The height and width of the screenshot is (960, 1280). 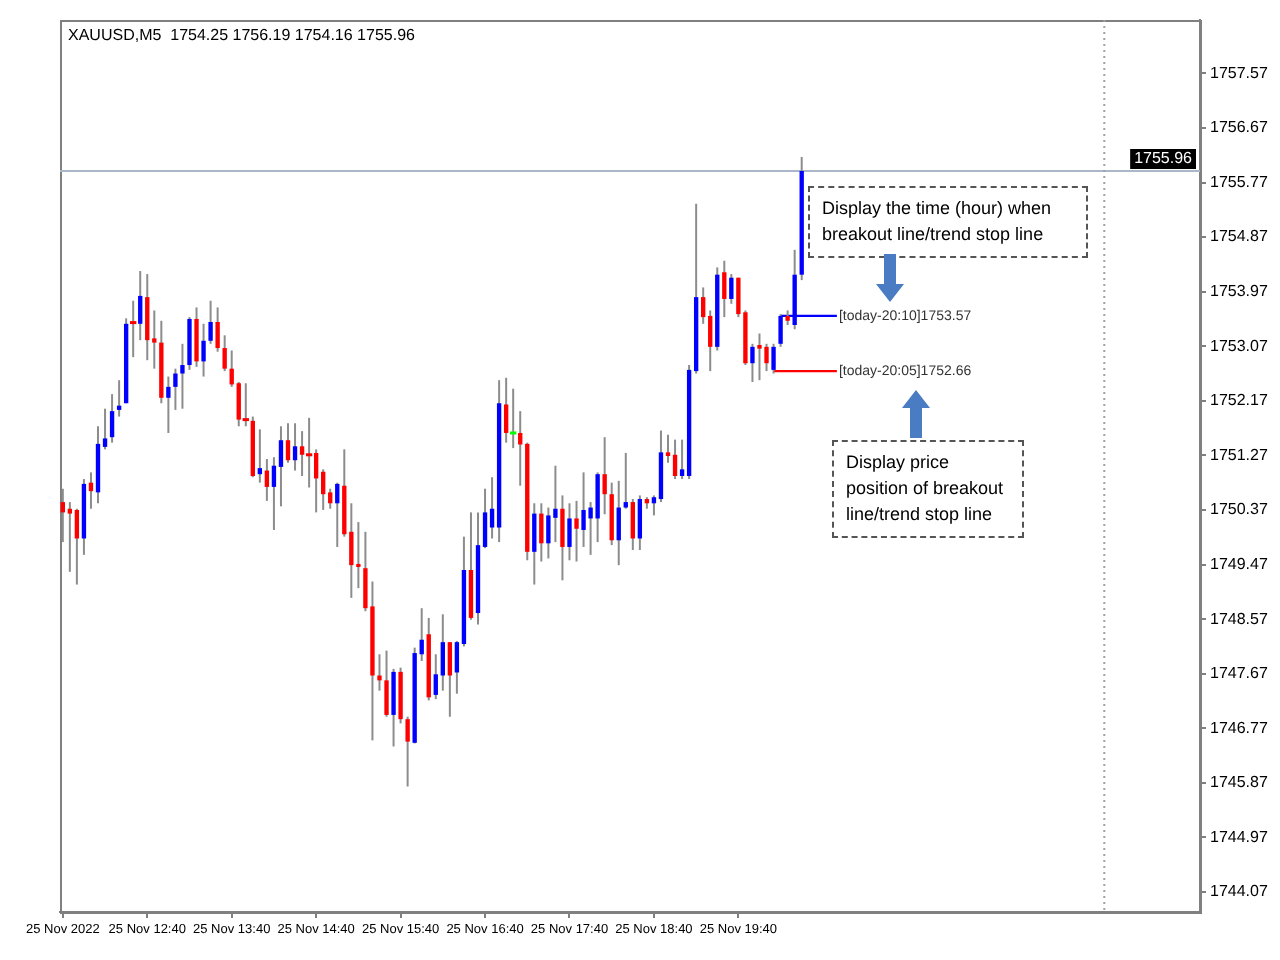 I want to click on y-tick-label: 1757.57, so click(x=1239, y=72).